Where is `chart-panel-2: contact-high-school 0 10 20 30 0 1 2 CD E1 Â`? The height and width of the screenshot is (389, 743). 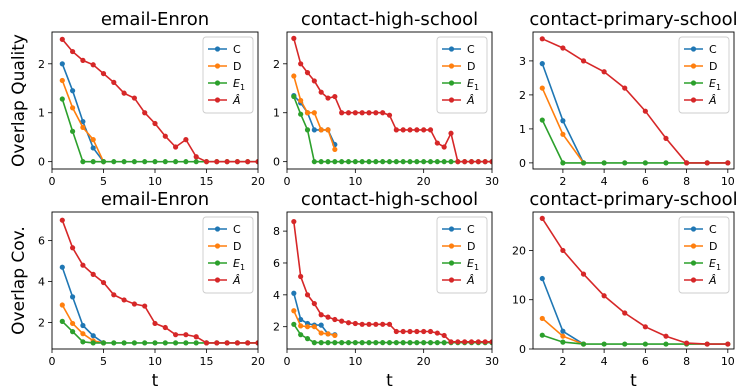 chart-panel-2: contact-high-school 0 10 20 30 0 1 2 CD E1 Â is located at coordinates (386, 98).